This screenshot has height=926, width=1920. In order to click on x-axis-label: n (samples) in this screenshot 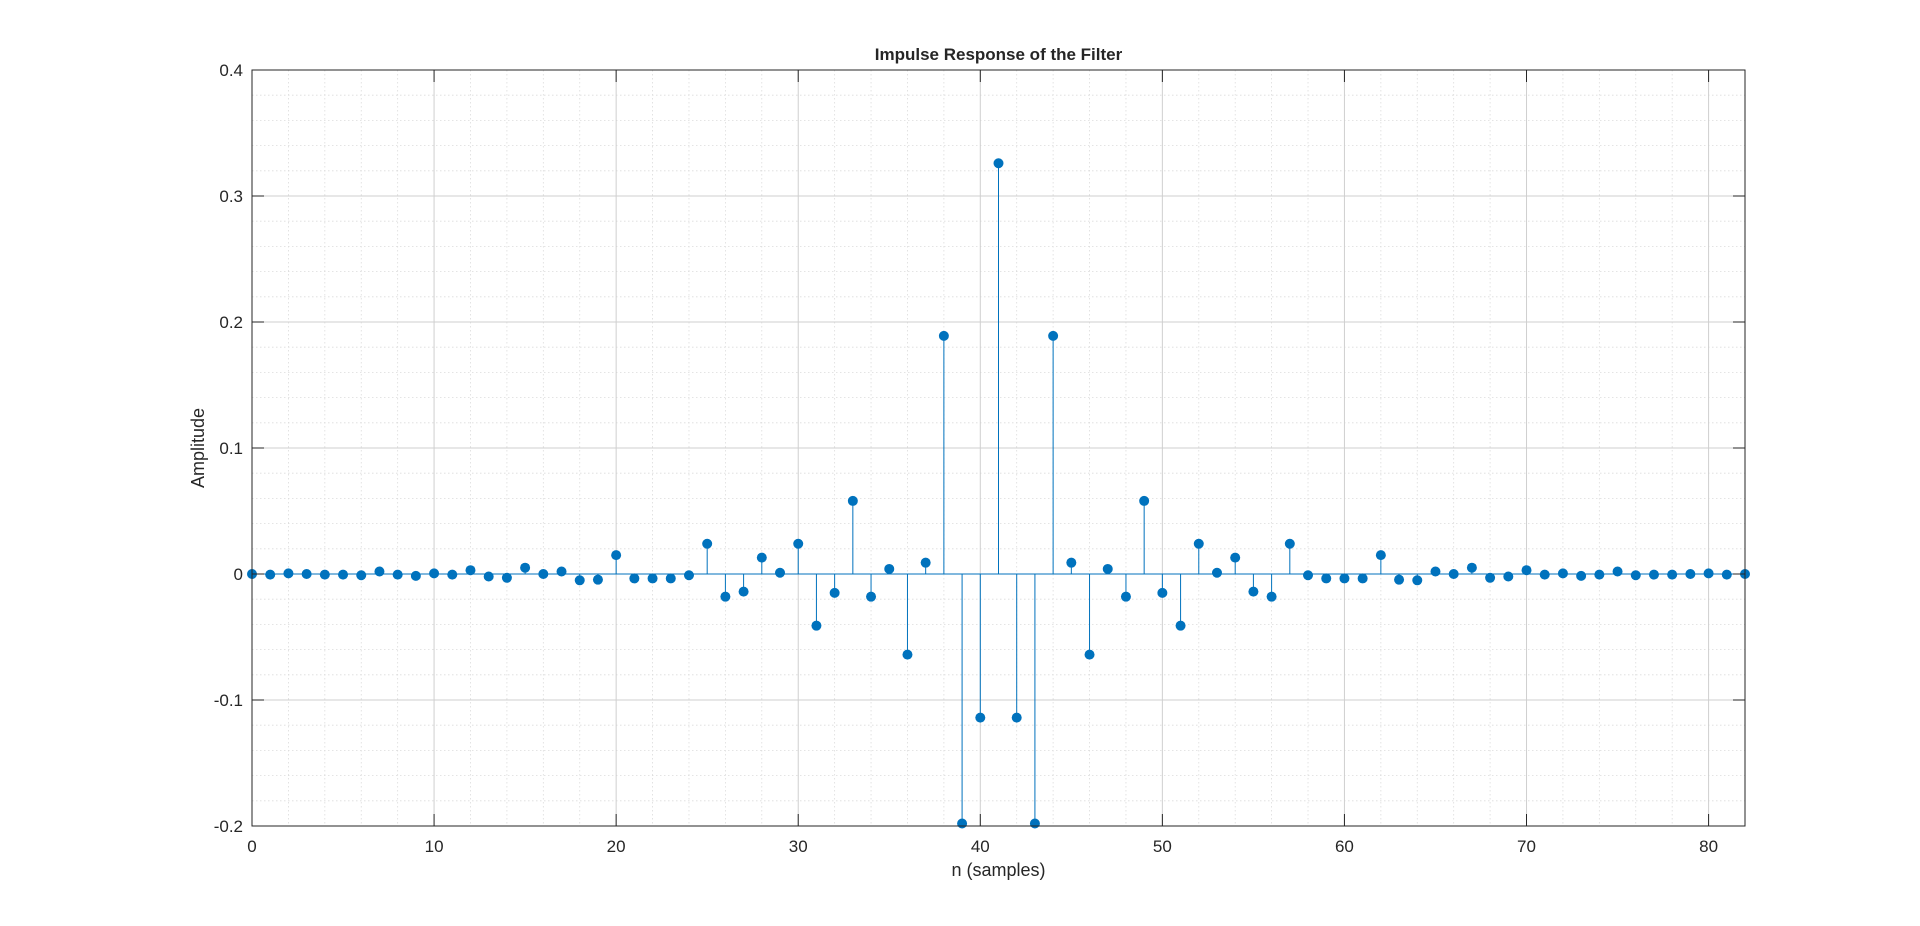, I will do `click(998, 870)`.